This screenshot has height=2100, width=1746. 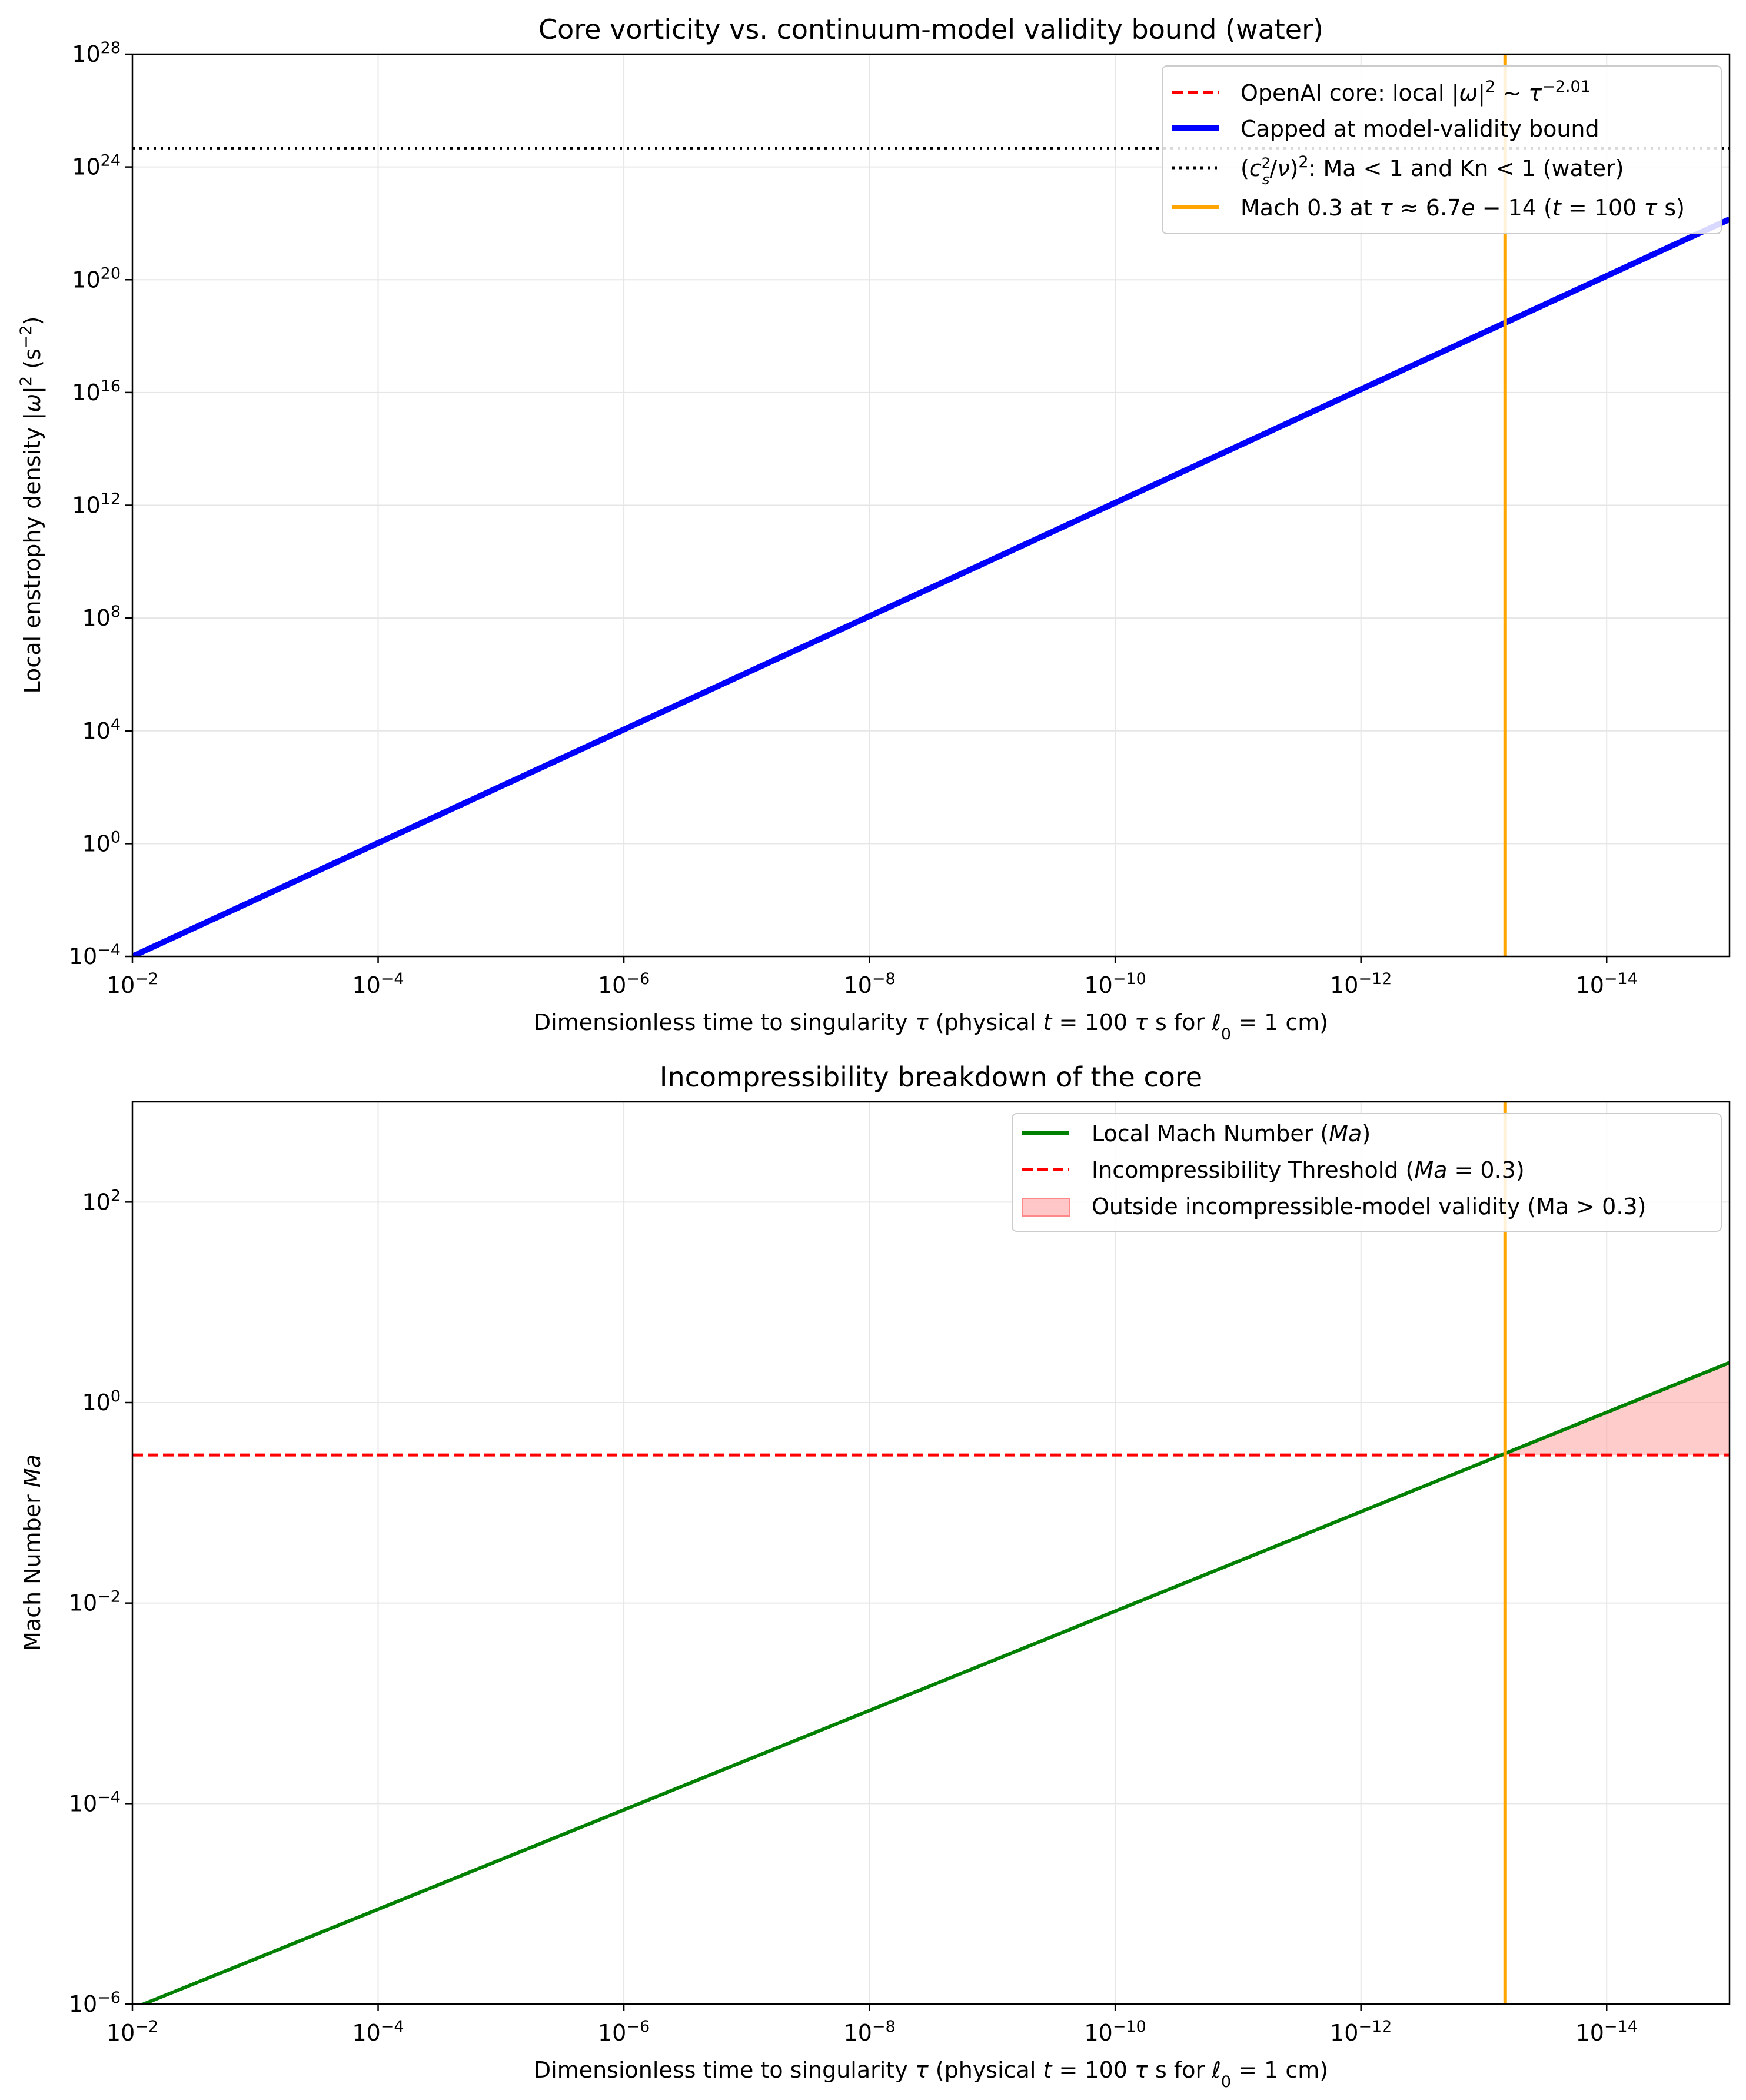 I want to click on legend-label: Mach 0.3 at τ ≈ 6.7e − 14 (t = 100 τ s), so click(x=1463, y=208).